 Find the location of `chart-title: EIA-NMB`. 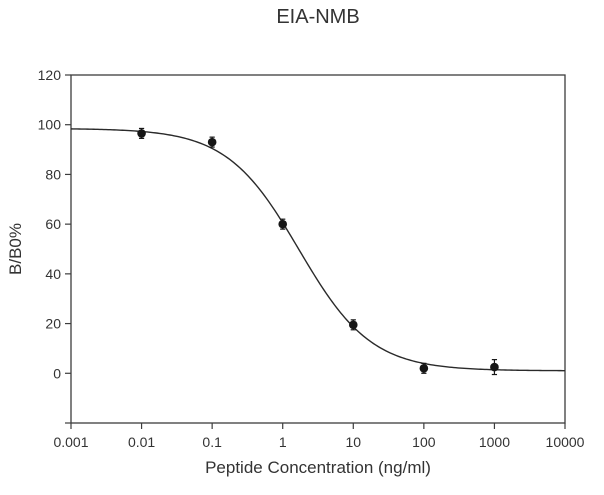

chart-title: EIA-NMB is located at coordinates (318, 17).